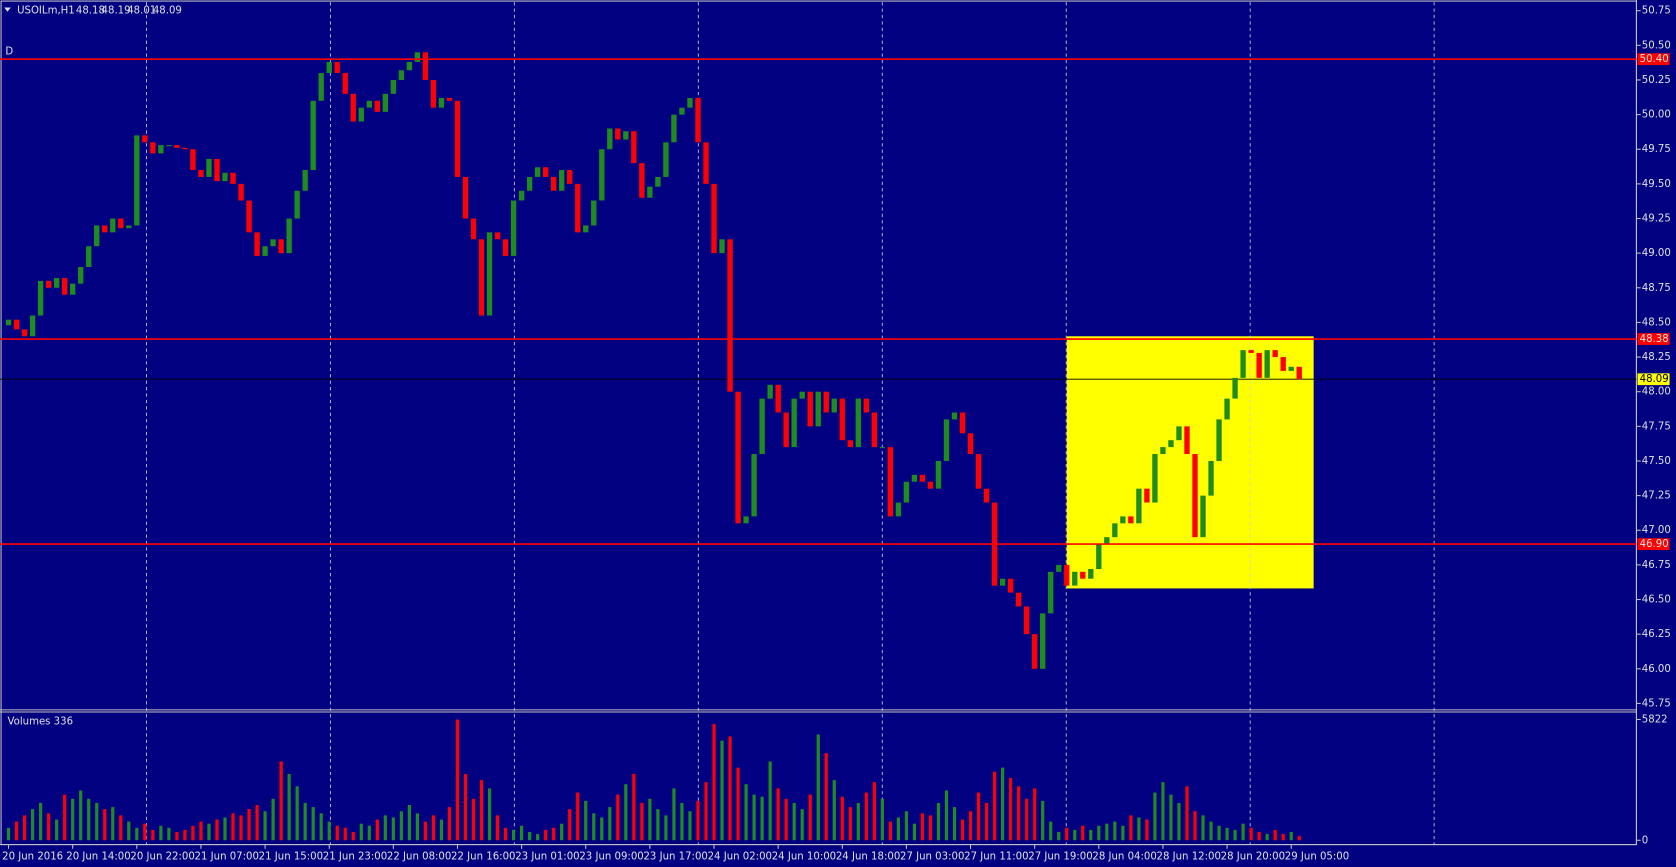 This screenshot has width=1676, height=867. Describe the element at coordinates (1656, 45) in the screenshot. I see `y-tick-label: 50.50` at that location.